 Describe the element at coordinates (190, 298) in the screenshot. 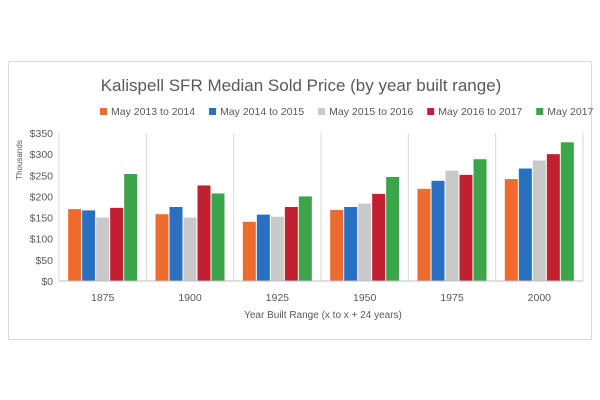

I see `x-tick-label: 1900` at that location.